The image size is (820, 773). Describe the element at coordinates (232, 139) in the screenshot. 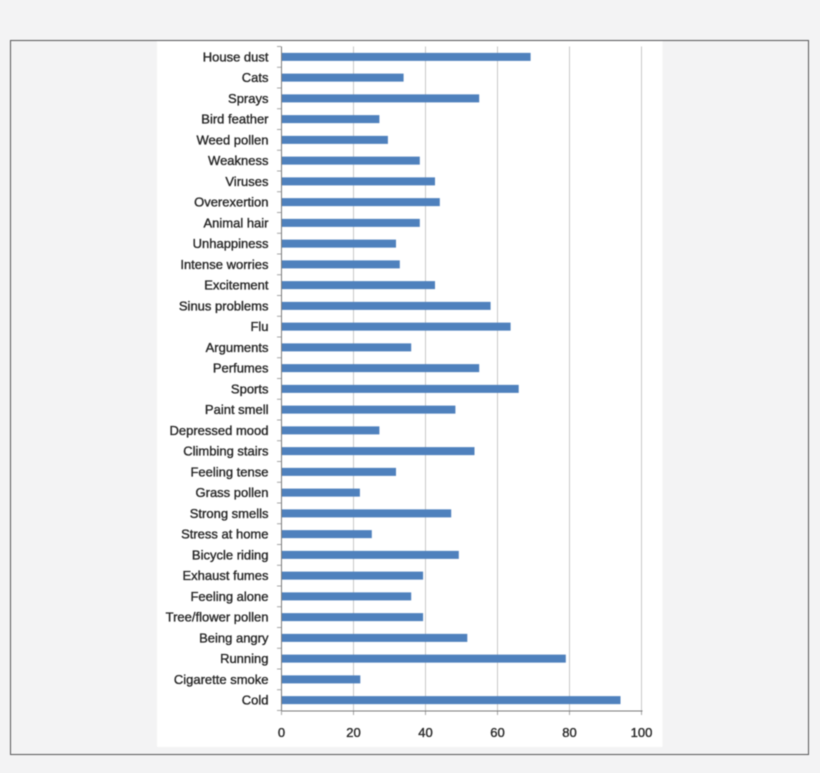

I see `svg-text: Weed pollen` at that location.